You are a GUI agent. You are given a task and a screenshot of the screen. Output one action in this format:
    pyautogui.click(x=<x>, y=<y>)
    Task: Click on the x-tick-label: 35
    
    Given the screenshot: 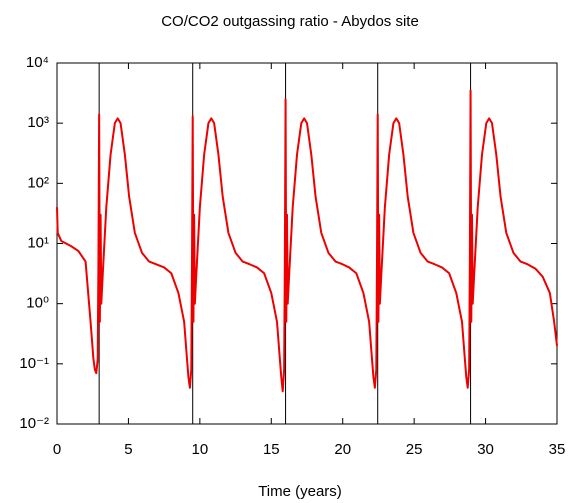 What is the action you would take?
    pyautogui.click(x=557, y=449)
    